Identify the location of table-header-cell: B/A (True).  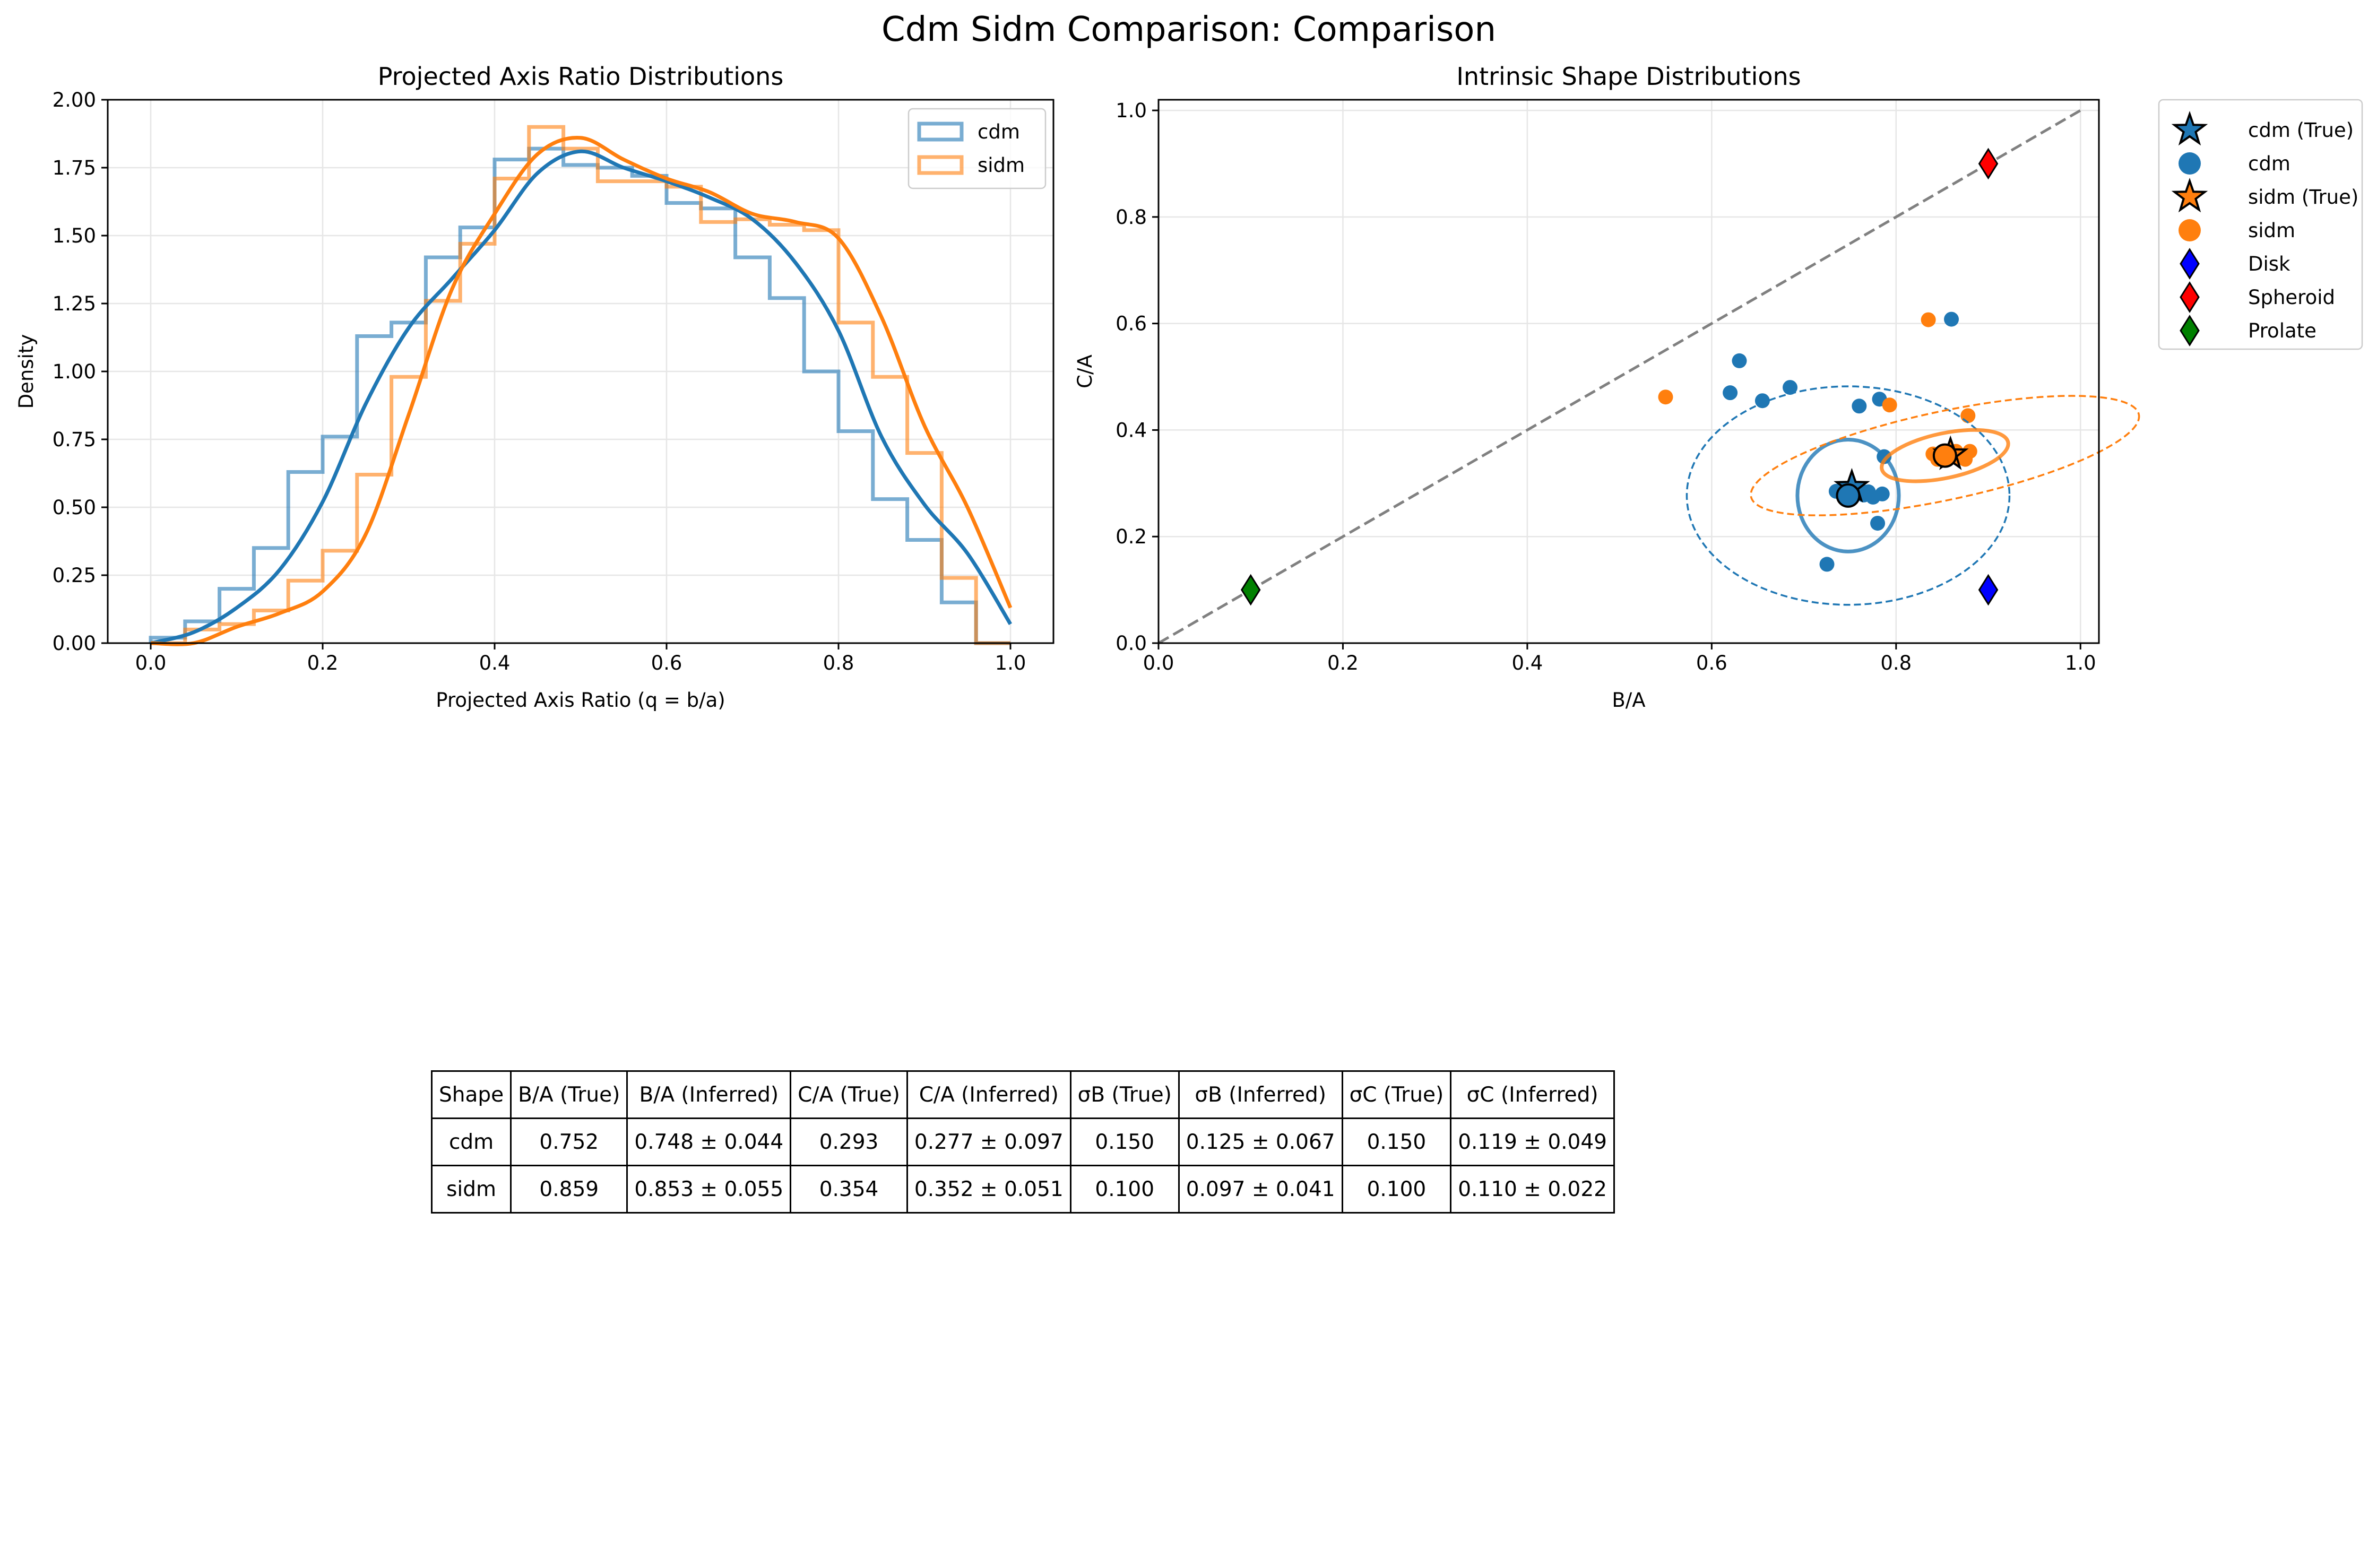
(569, 1094).